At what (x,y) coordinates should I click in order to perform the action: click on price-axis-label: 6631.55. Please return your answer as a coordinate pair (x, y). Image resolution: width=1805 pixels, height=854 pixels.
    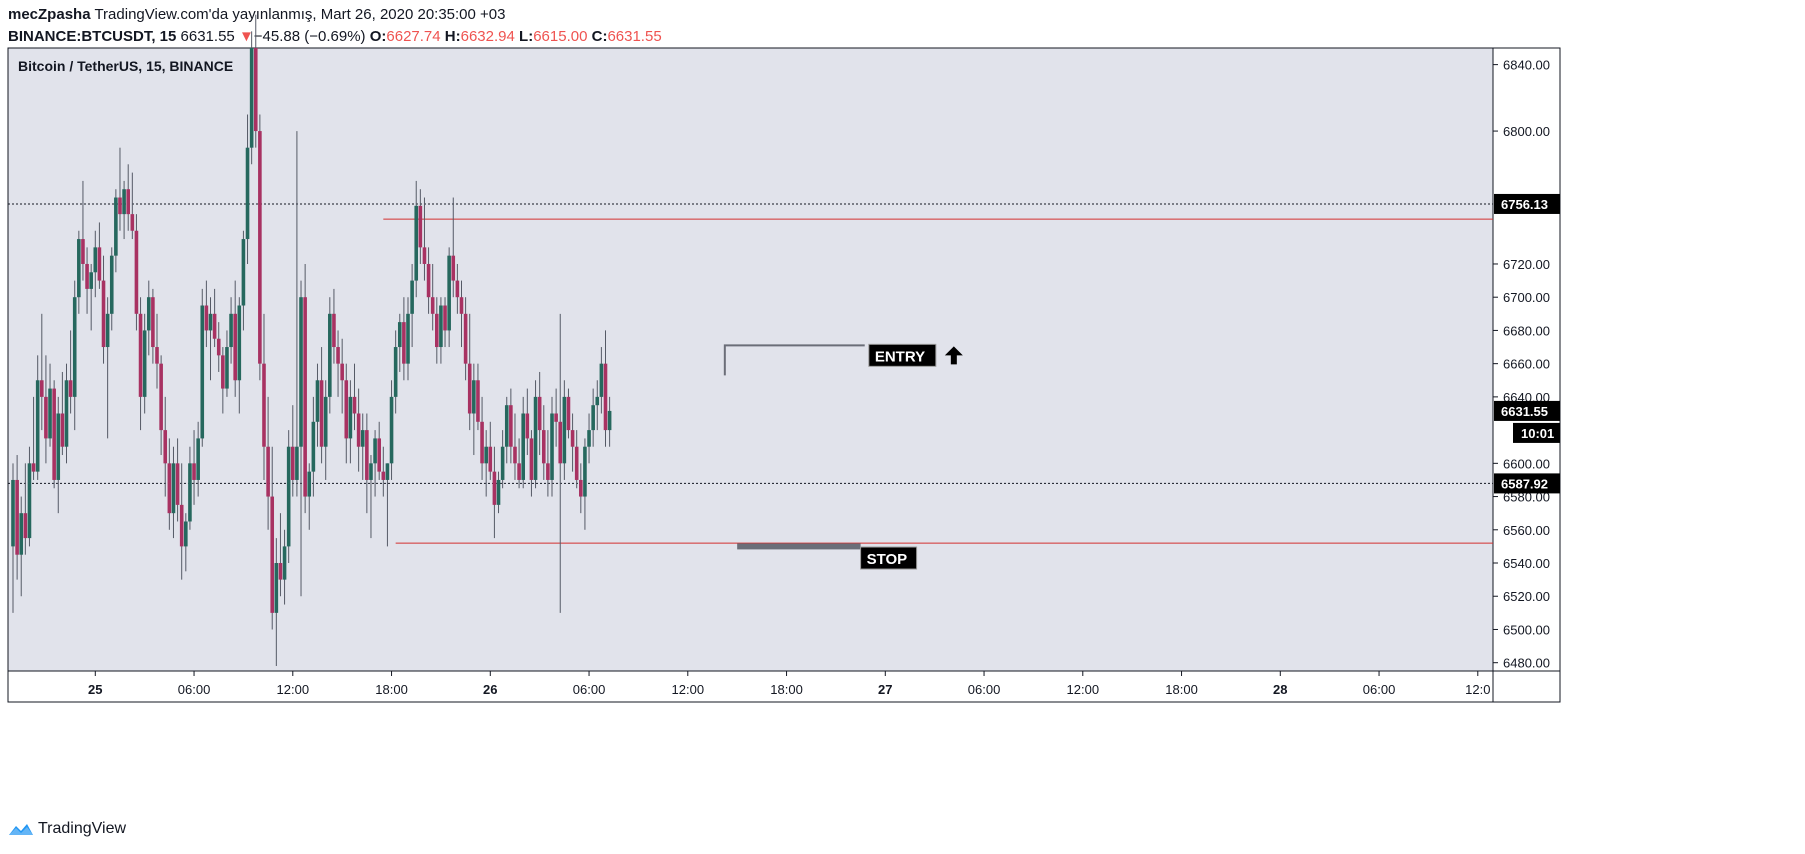
    Looking at the image, I should click on (1524, 411).